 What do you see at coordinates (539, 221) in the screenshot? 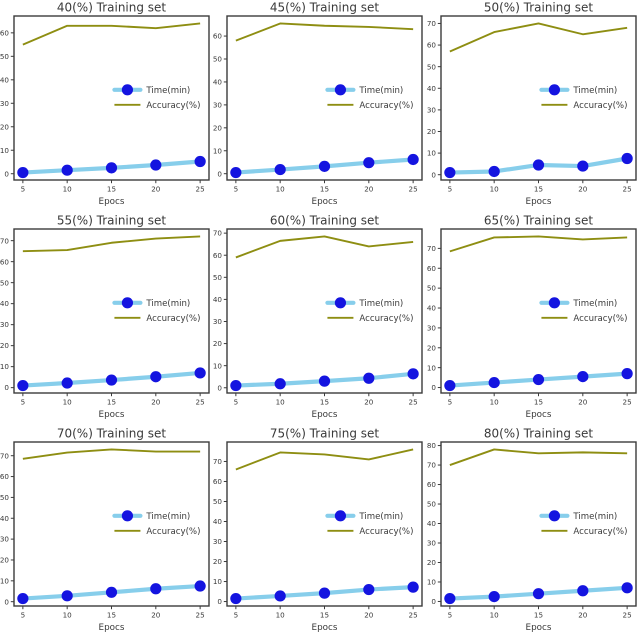
I see `chart-title: 65(%) Training set` at bounding box center [539, 221].